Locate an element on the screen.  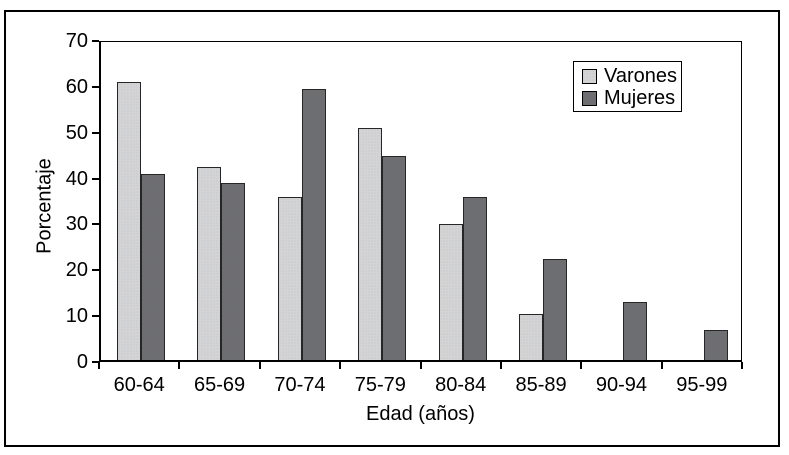
x-category-label: 95-99 is located at coordinates (702, 385).